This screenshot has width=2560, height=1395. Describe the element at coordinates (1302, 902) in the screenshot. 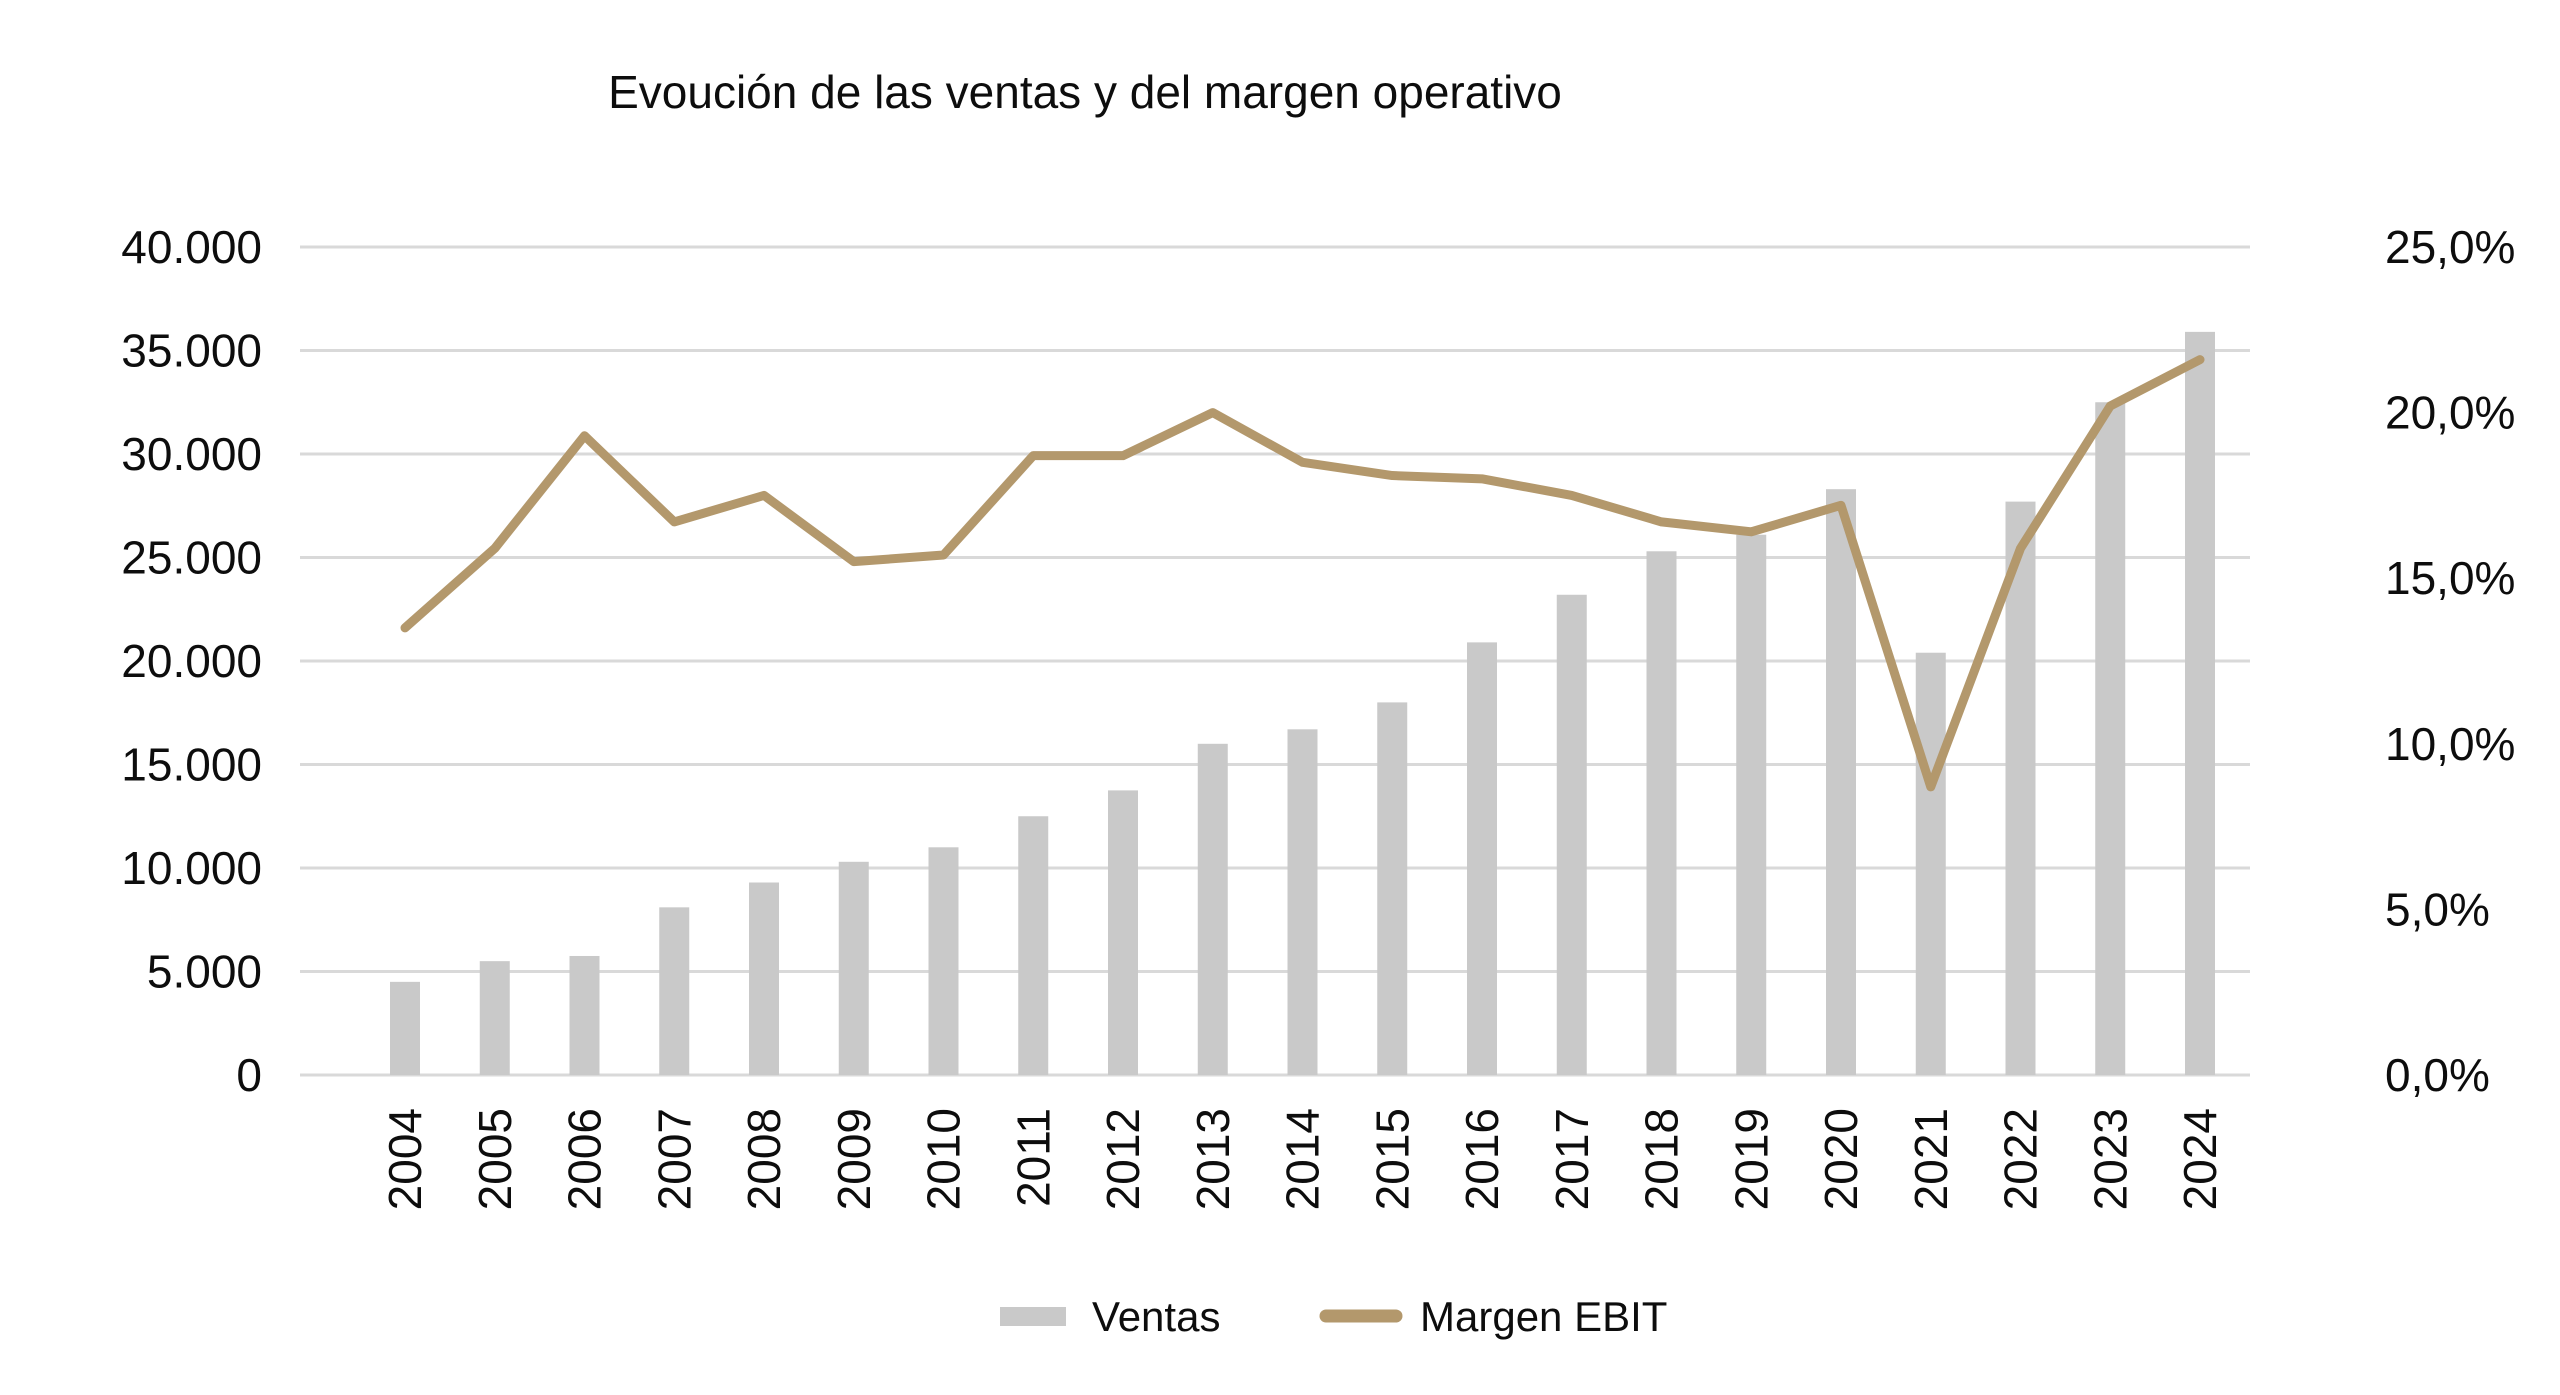

I see `bar-2014` at that location.